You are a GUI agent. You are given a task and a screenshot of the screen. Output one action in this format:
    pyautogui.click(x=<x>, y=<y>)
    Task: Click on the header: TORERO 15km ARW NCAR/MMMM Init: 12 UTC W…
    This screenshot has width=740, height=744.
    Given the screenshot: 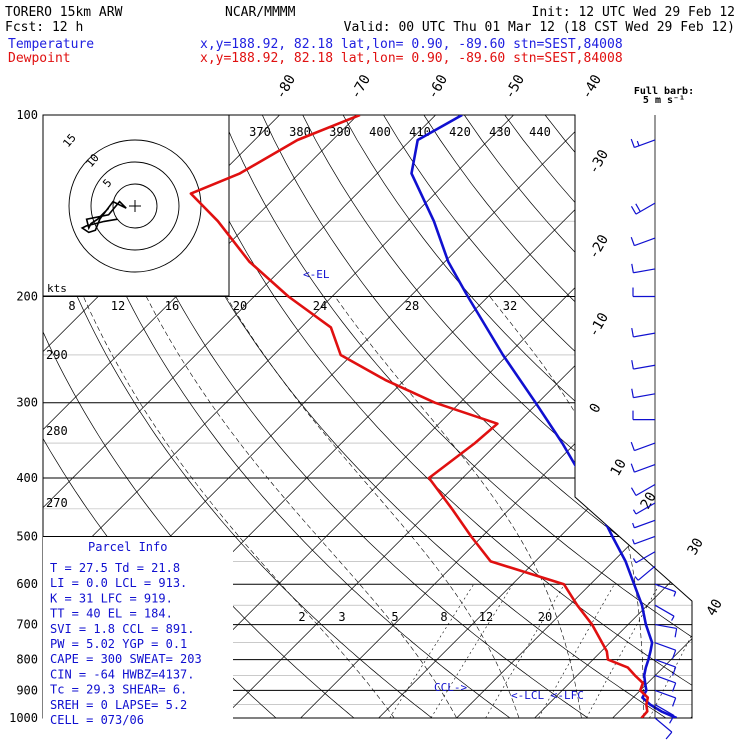 What is the action you would take?
    pyautogui.click(x=370, y=35)
    